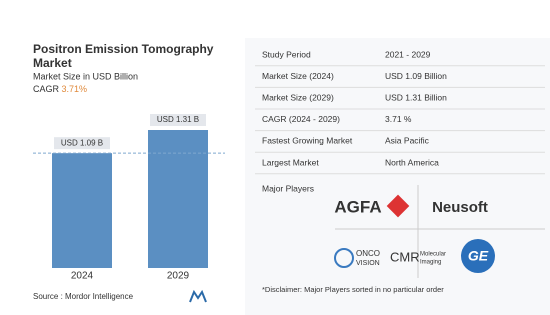 The height and width of the screenshot is (315, 550). What do you see at coordinates (368, 263) in the screenshot?
I see `logo-vision: VISION` at bounding box center [368, 263].